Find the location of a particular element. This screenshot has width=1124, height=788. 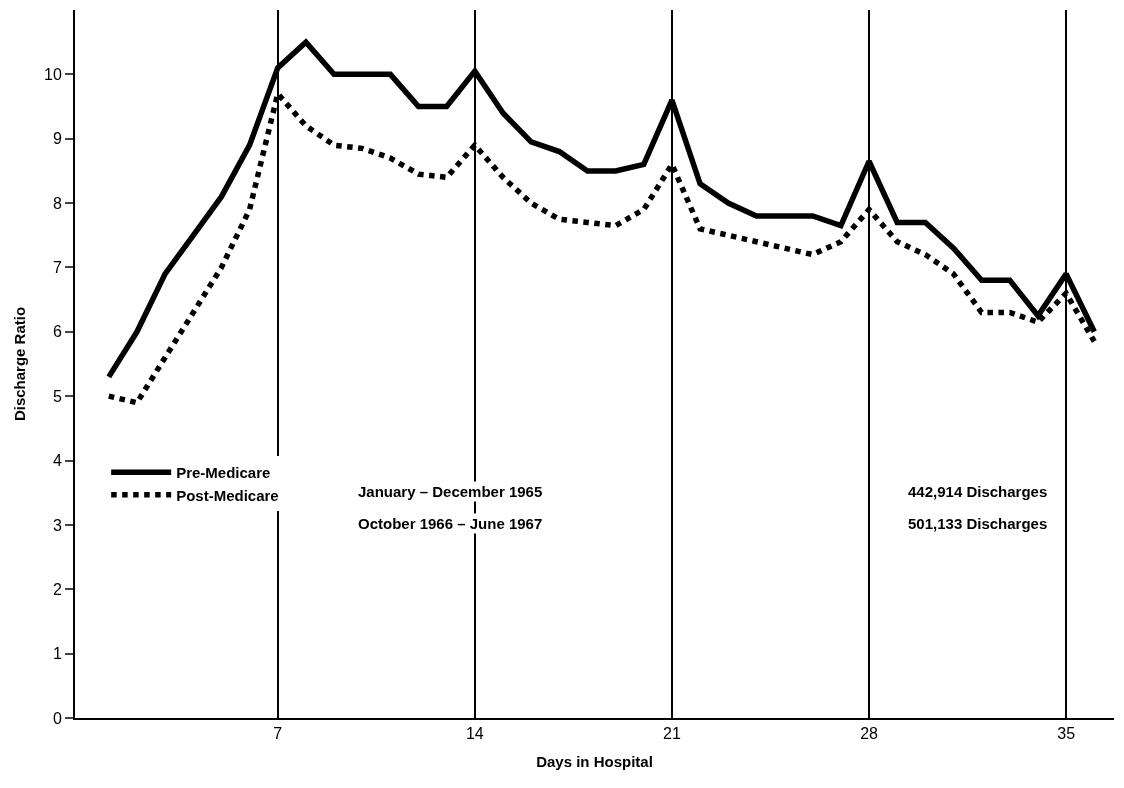

annotation: January – December 1965 is located at coordinates (450, 491).